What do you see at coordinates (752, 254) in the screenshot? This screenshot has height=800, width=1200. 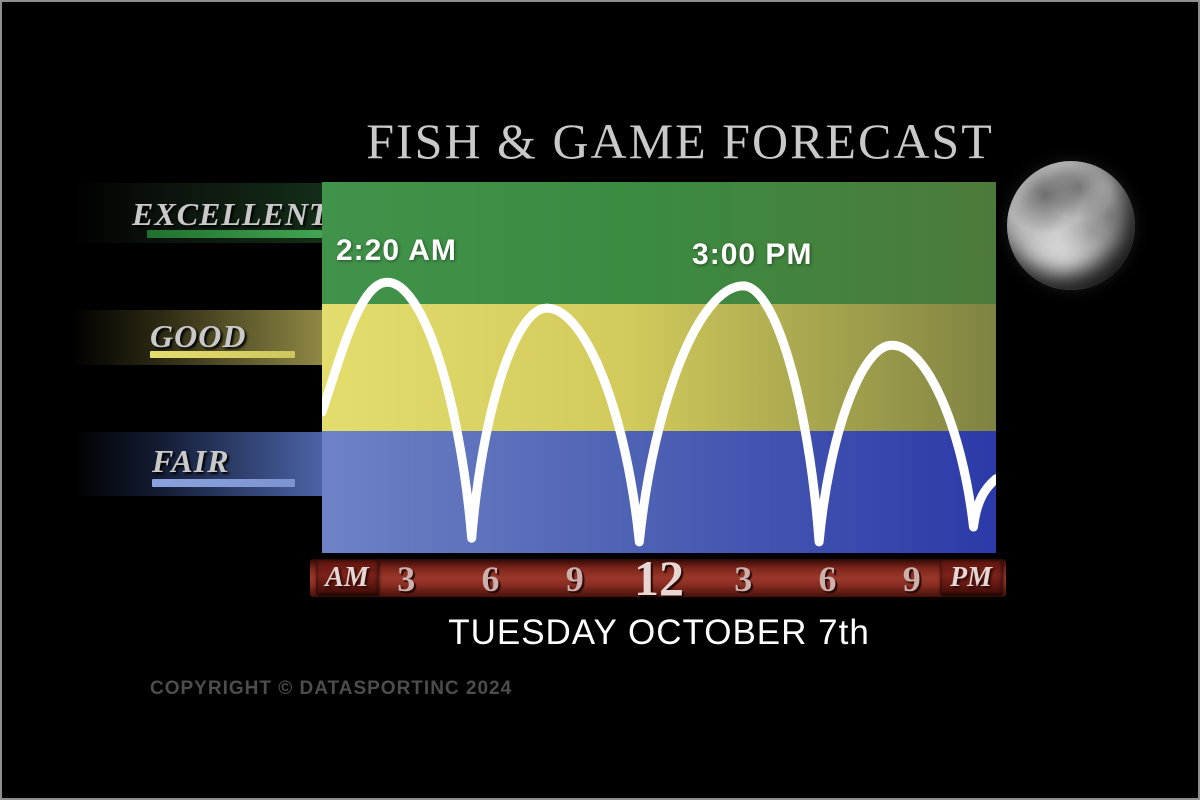 I see `peak-time-label: 3:00 PM` at bounding box center [752, 254].